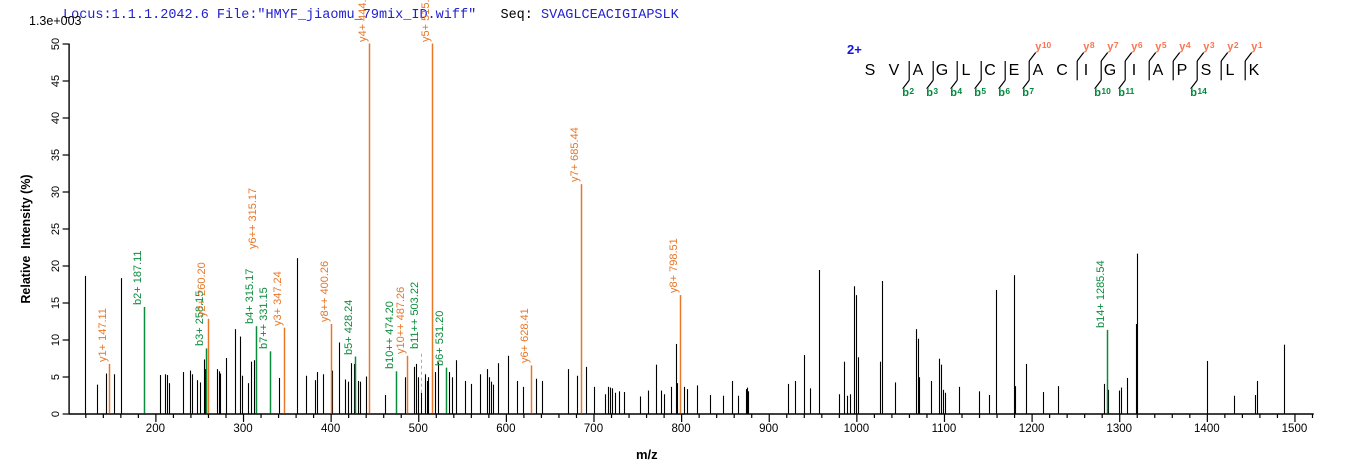 This screenshot has height=473, width=1362. Describe the element at coordinates (439, 338) in the screenshot. I see `peak-annotation-label: b6+ 531.20` at that location.